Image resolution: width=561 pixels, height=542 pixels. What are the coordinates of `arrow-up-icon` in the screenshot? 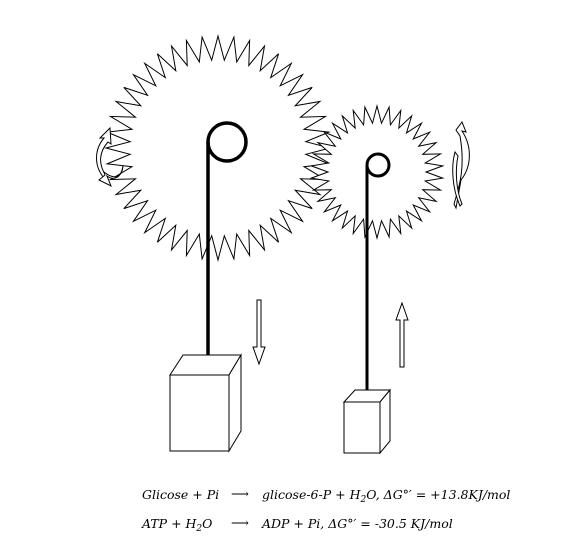 It's located at (402, 334).